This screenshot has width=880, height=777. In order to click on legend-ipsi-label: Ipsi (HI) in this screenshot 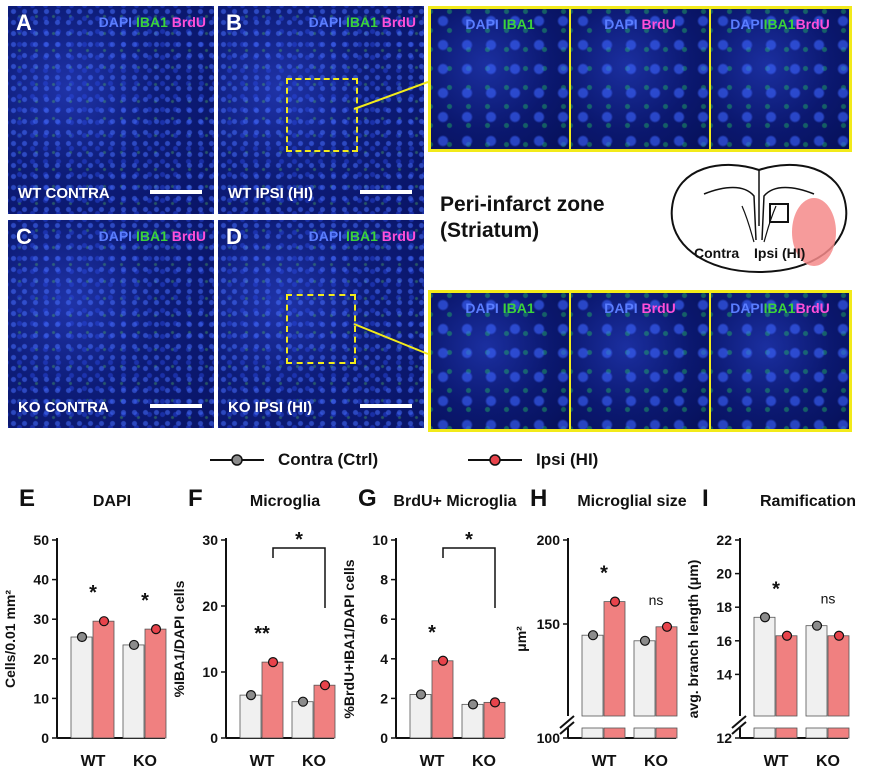, I will do `click(567, 459)`.